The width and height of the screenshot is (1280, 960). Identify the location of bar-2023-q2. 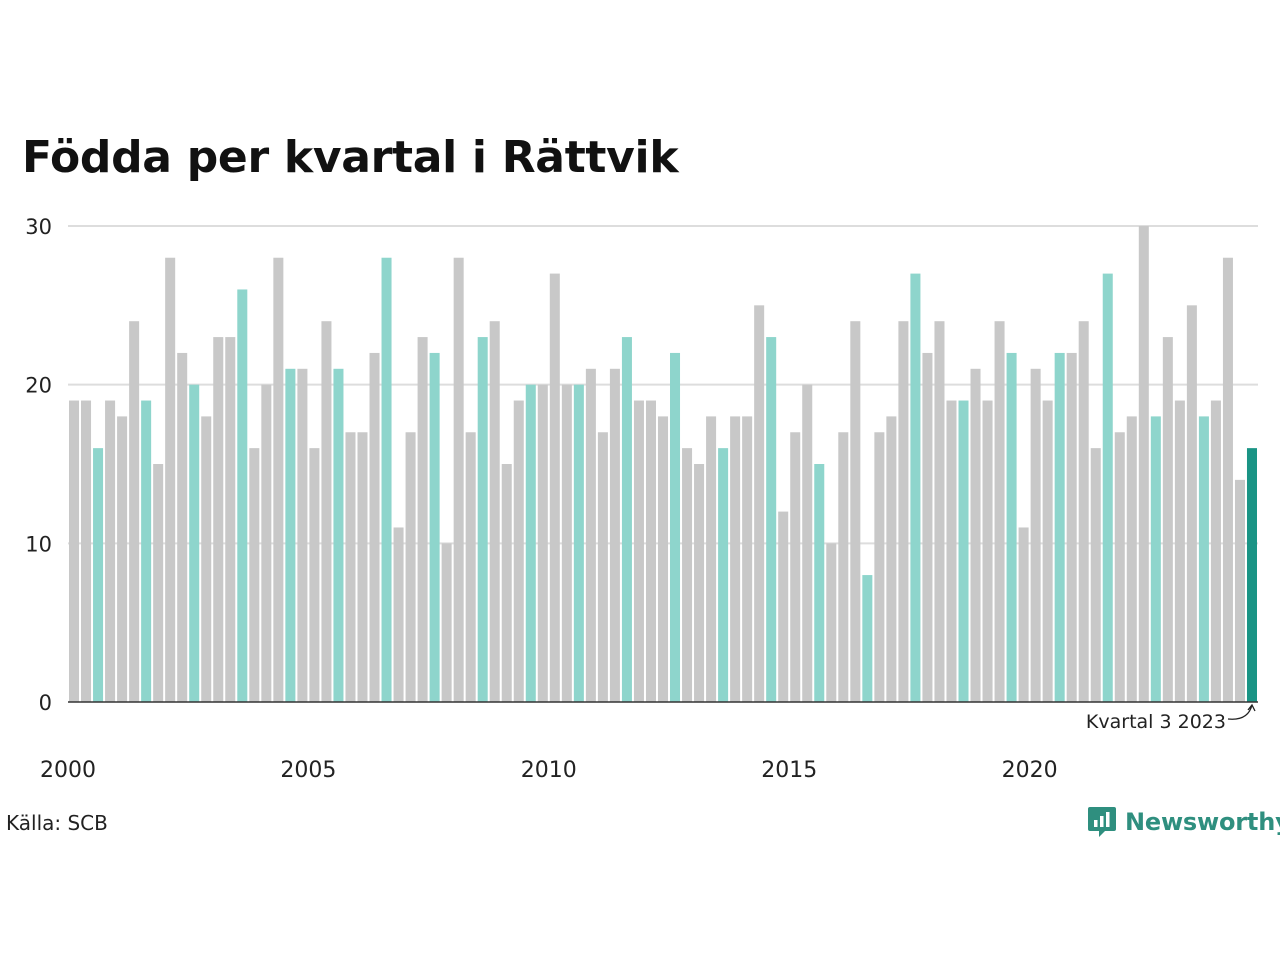
(1191, 503).